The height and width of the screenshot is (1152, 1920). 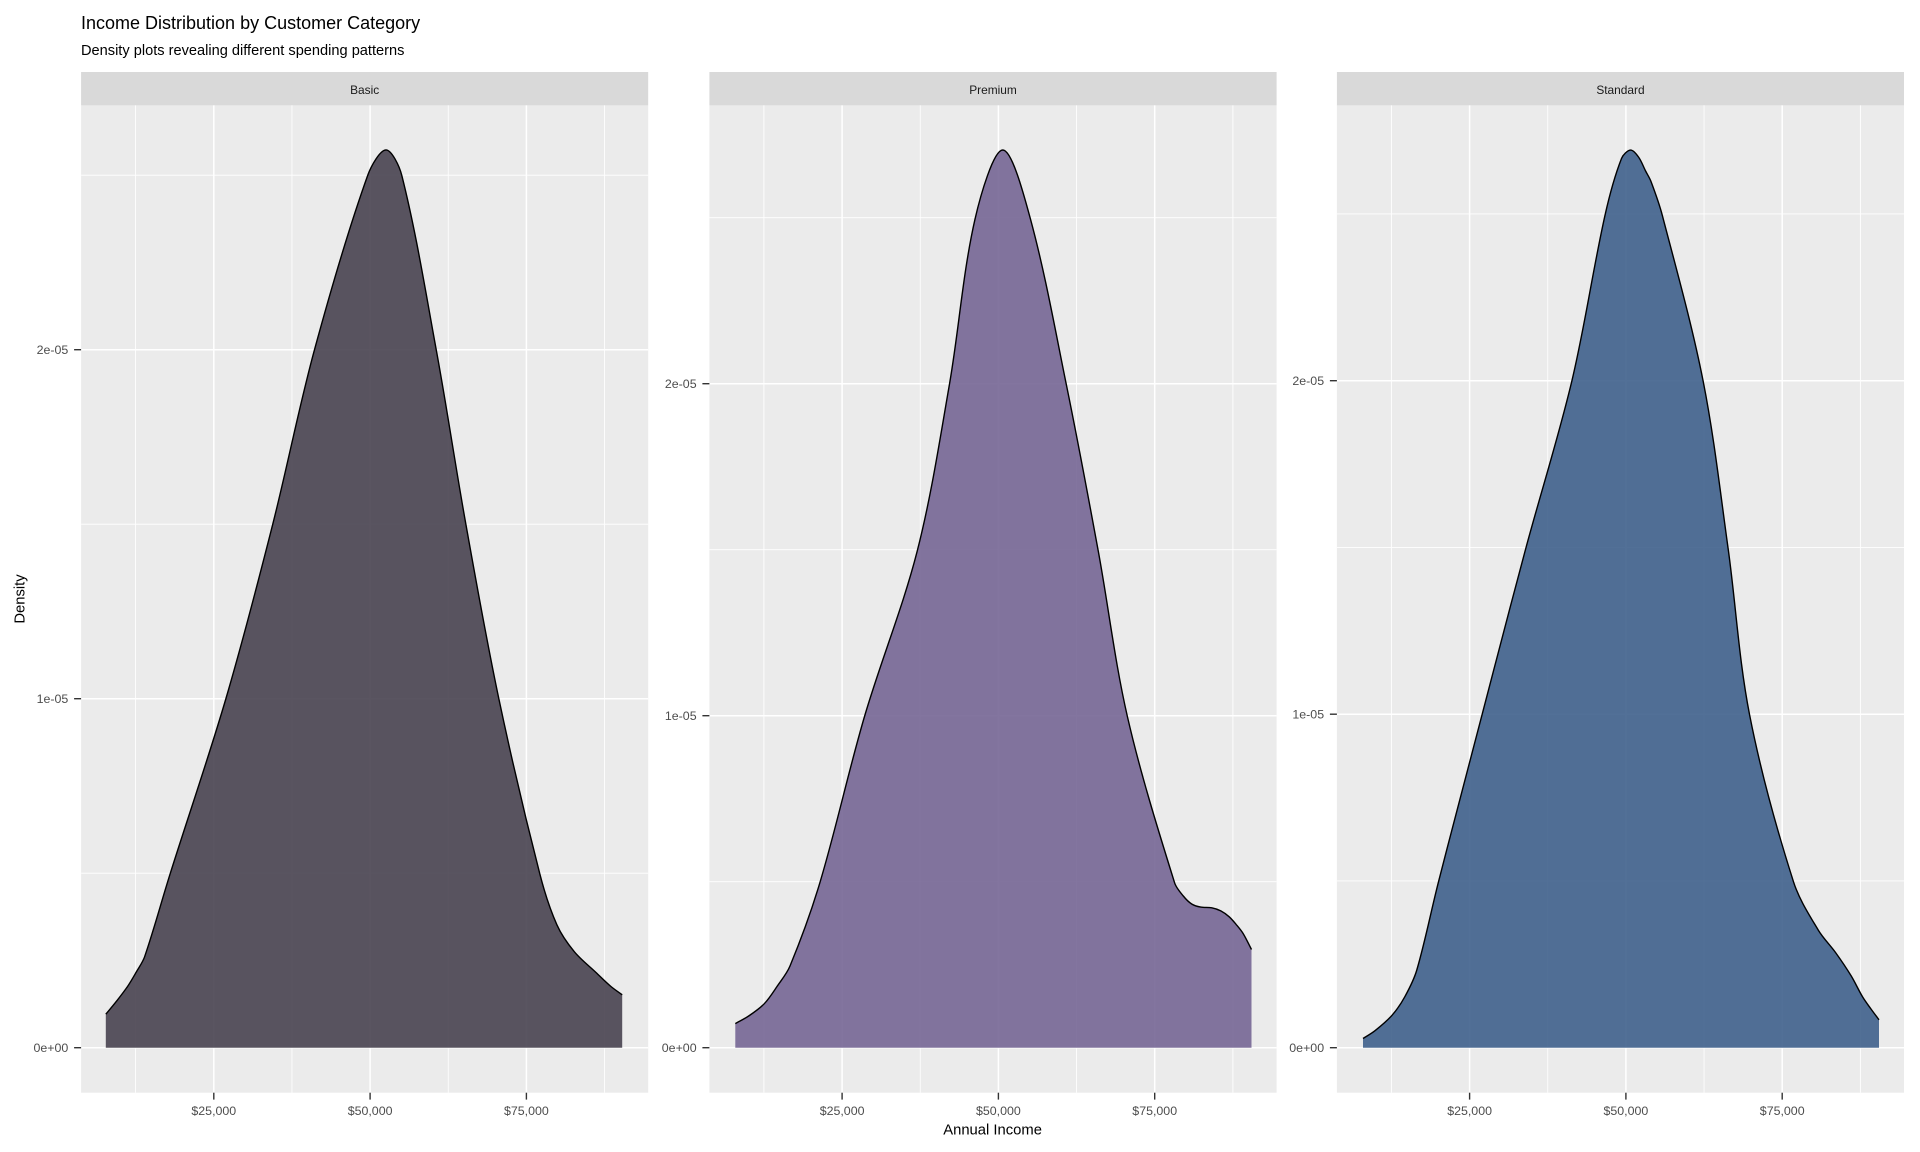 What do you see at coordinates (21, 599) in the screenshot?
I see `svg-text: Density` at bounding box center [21, 599].